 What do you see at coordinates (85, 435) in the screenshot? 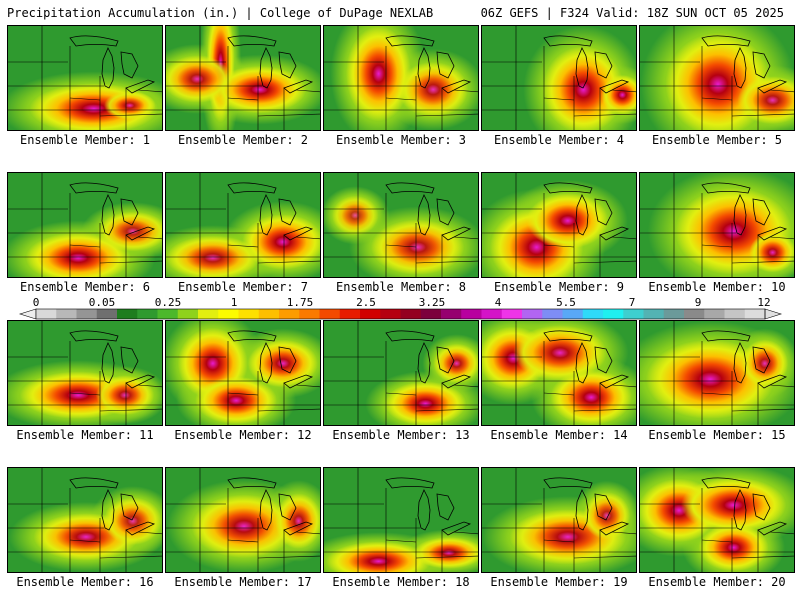
I see `ensemble-member-label: Ensemble Member: 11` at bounding box center [85, 435].